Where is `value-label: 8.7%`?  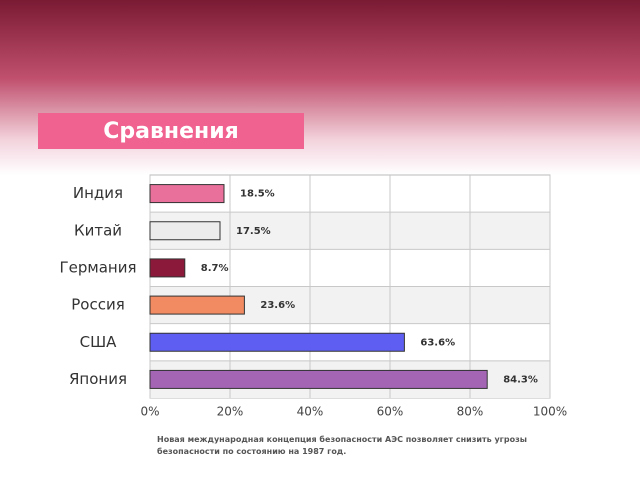 value-label: 8.7% is located at coordinates (215, 268).